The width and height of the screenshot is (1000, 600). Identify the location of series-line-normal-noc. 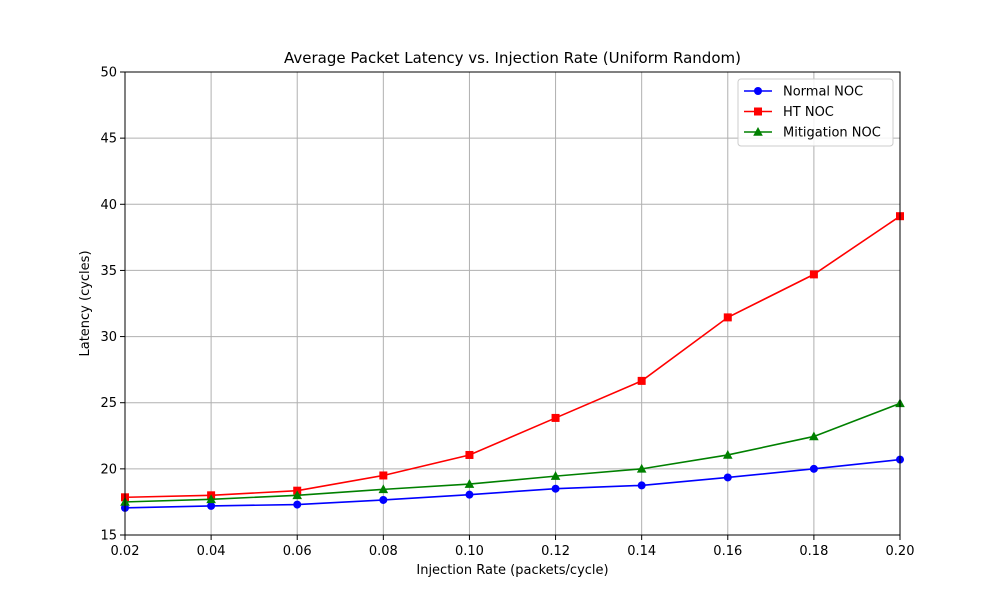
(512, 483).